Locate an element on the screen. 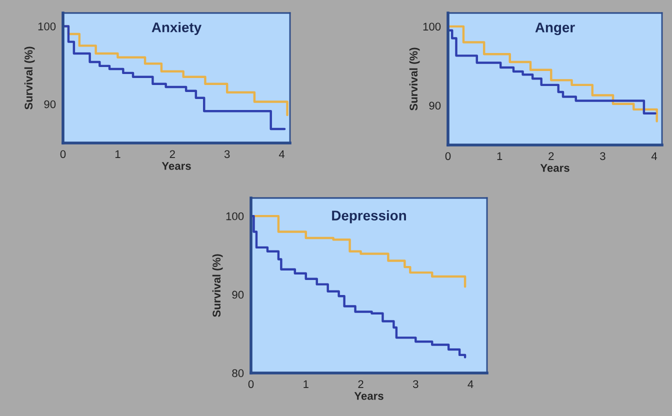 This screenshot has height=416, width=672. text: Depression is located at coordinates (369, 217).